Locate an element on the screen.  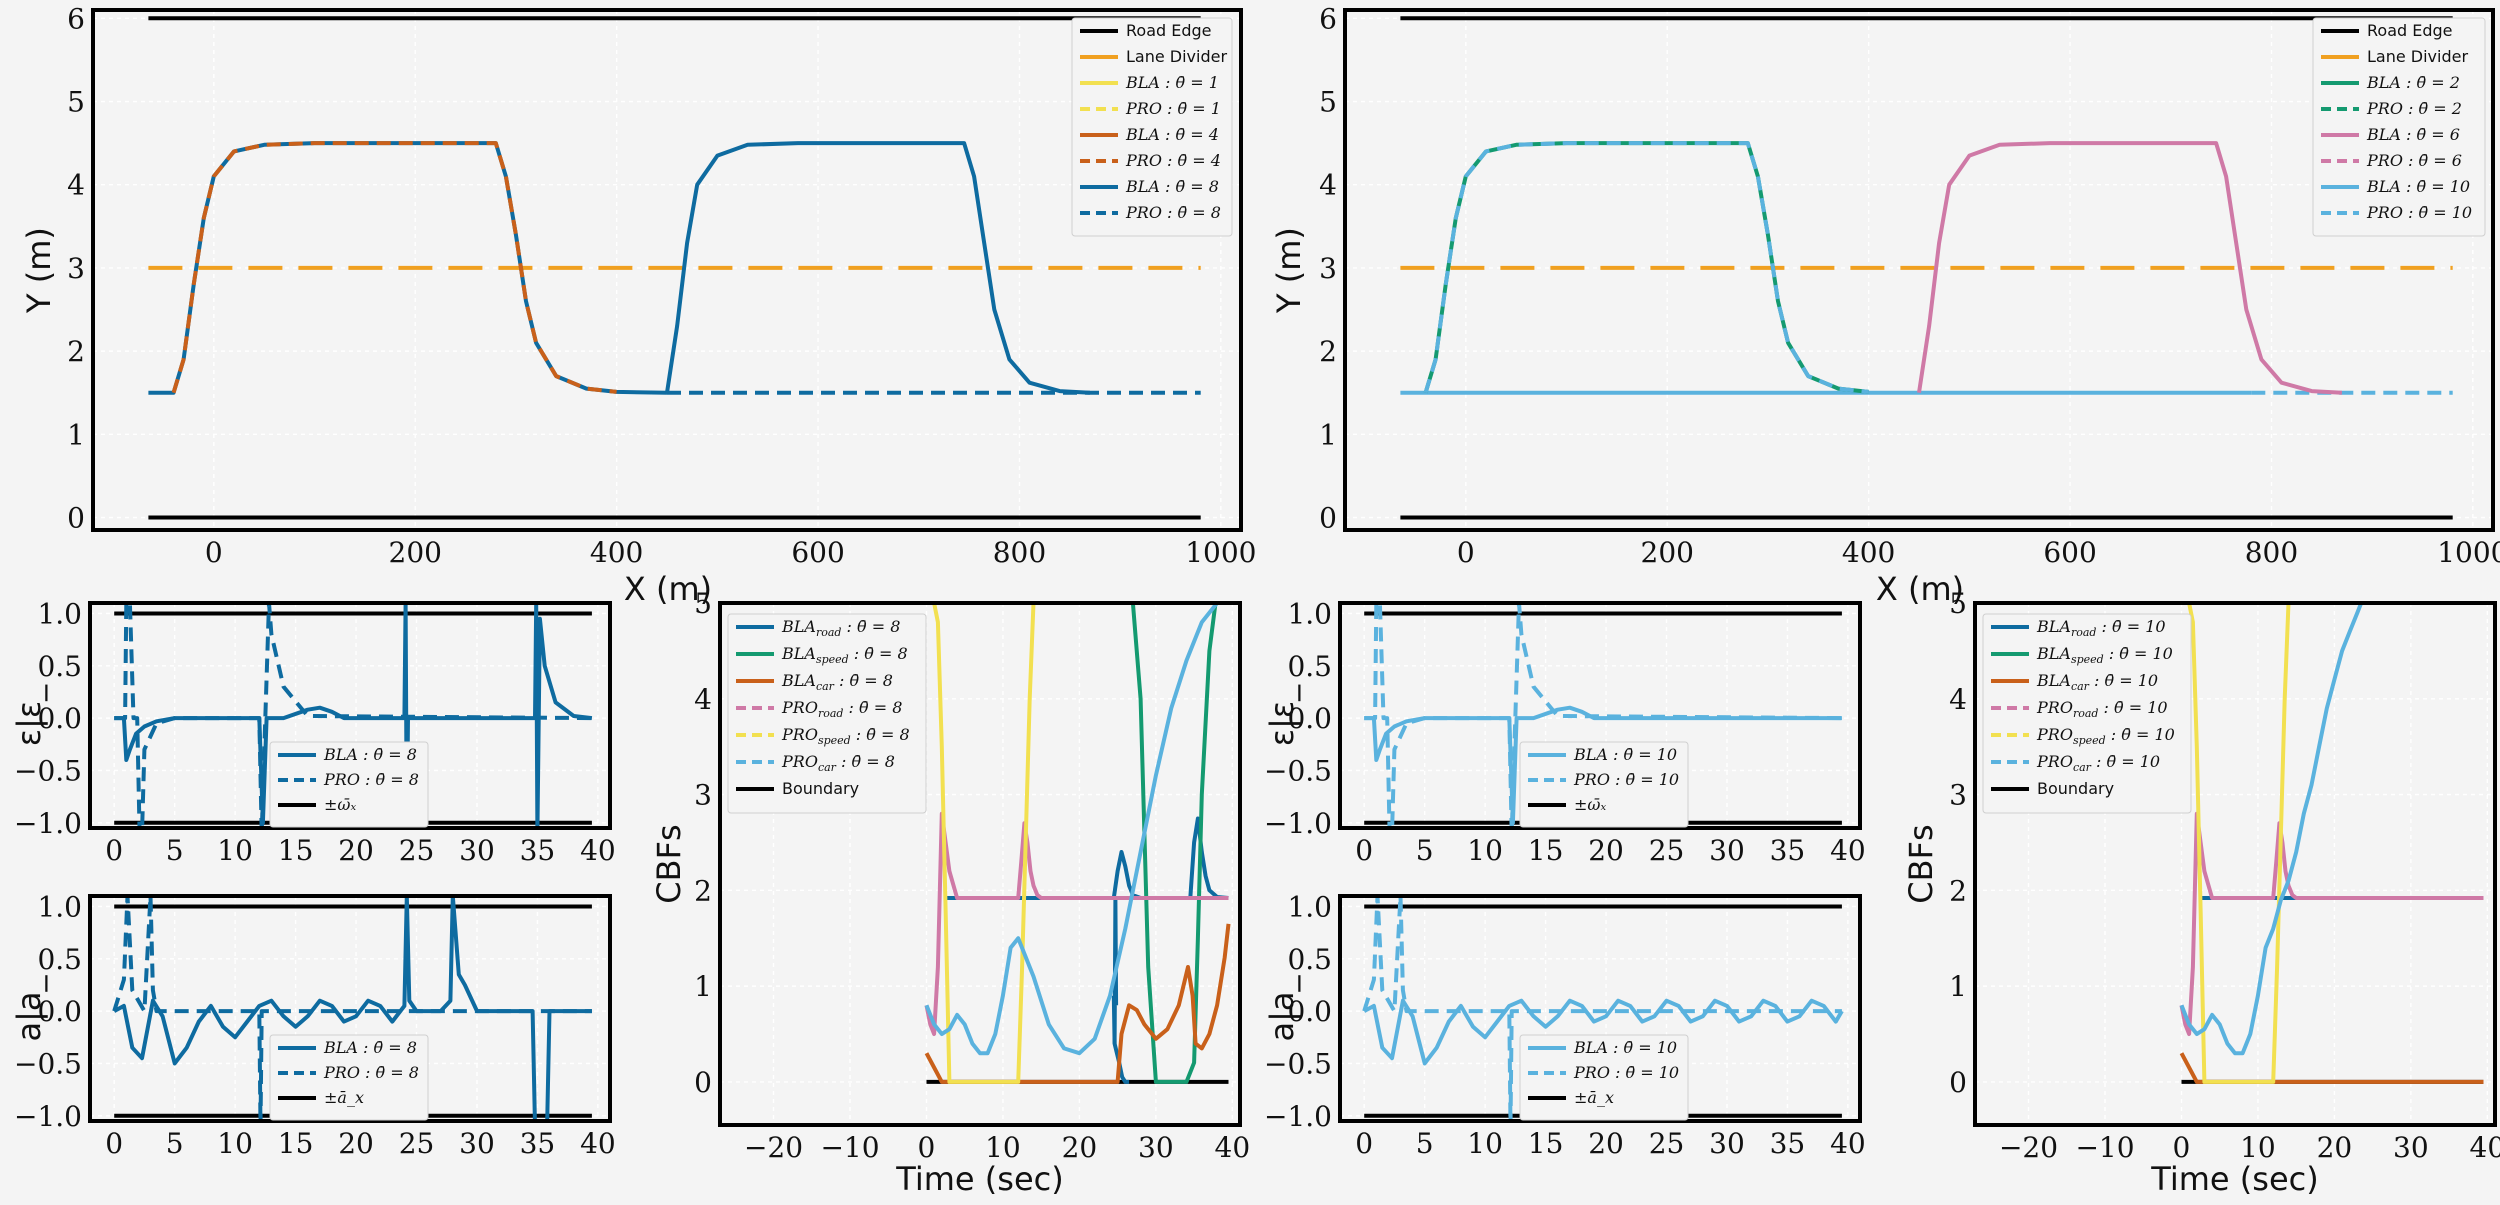
legend-label: BLAcar : θ̄ = 10 is located at coordinates (2097, 682).